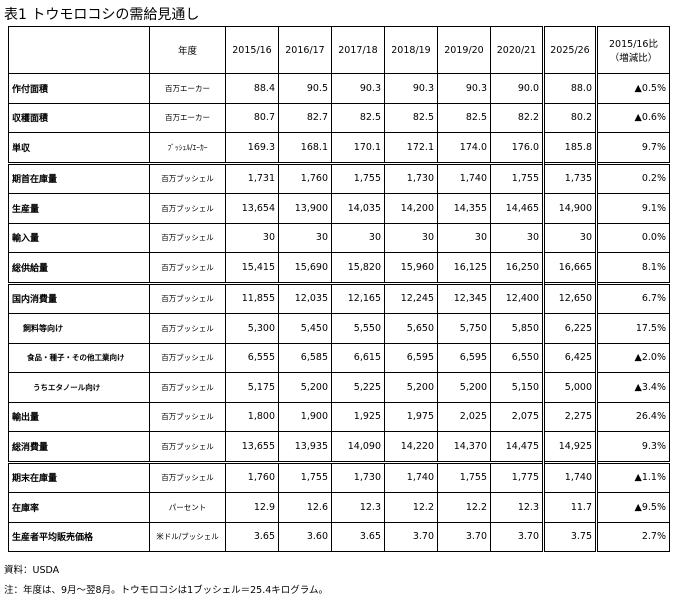 This screenshot has width=673, height=605. Describe the element at coordinates (187, 117) in the screenshot. I see `row-unit: 百万エーカー` at that location.